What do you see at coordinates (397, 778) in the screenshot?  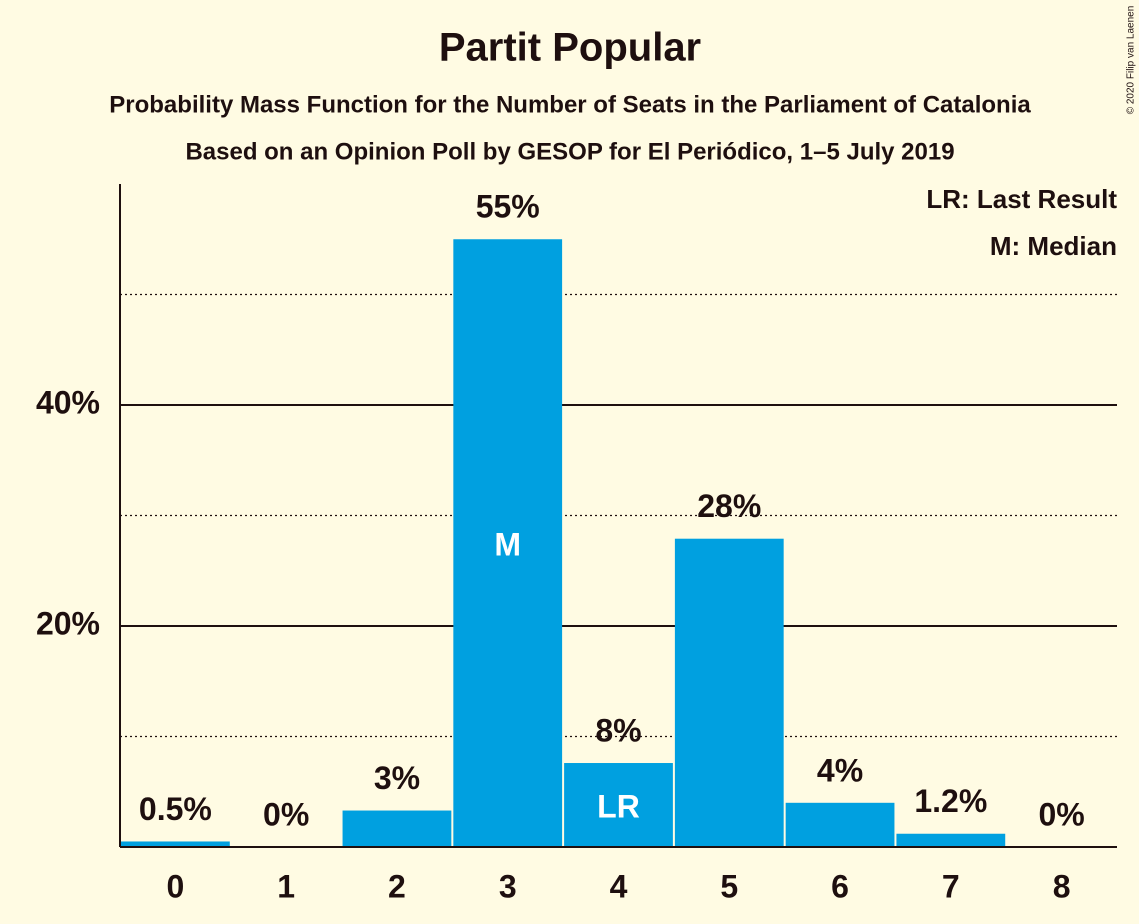 I see `value-label: 3%` at bounding box center [397, 778].